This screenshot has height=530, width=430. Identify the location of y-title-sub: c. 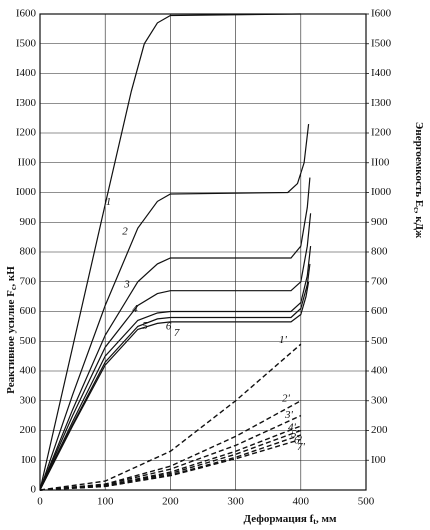
(13, 288).